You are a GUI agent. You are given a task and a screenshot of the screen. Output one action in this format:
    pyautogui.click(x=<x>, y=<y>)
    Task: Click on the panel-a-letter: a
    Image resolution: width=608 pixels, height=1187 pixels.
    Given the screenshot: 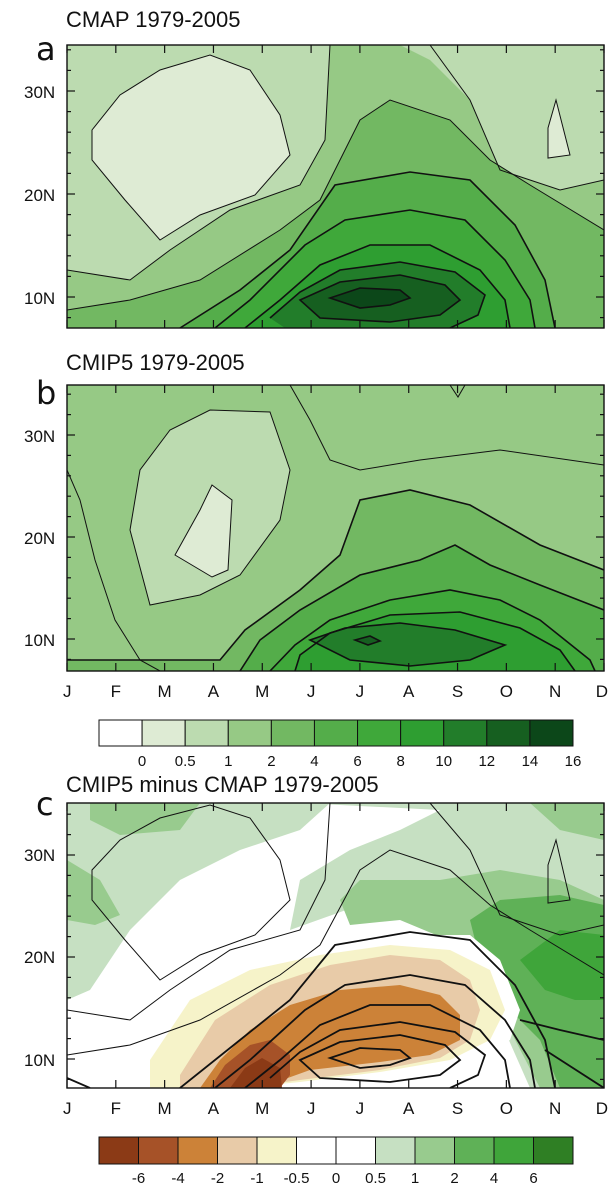 What is the action you would take?
    pyautogui.click(x=46, y=49)
    